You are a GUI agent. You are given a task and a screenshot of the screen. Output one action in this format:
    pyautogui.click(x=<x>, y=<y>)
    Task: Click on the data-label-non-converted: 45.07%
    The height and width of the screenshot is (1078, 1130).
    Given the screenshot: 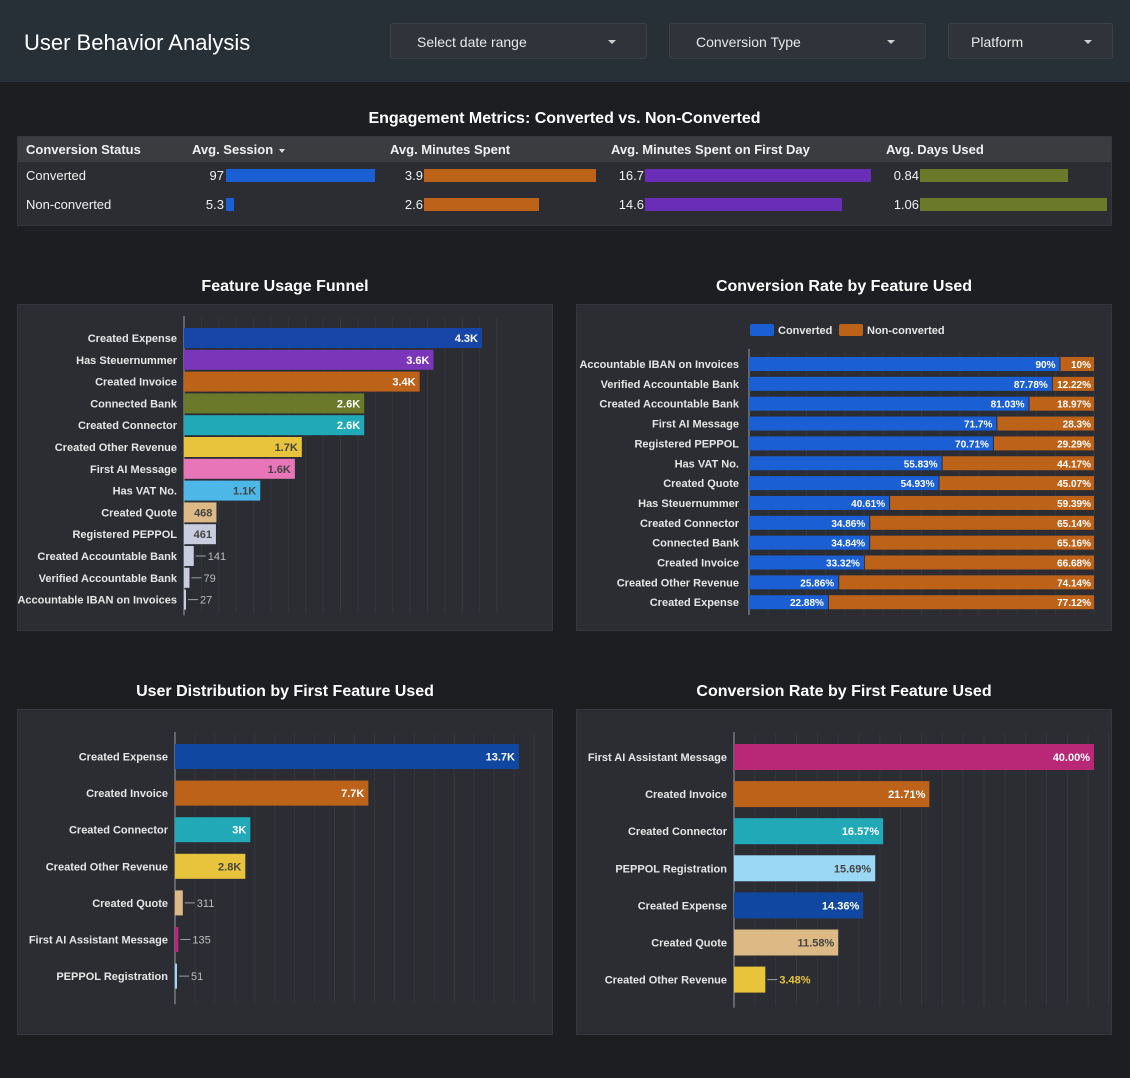 What is the action you would take?
    pyautogui.click(x=1074, y=484)
    